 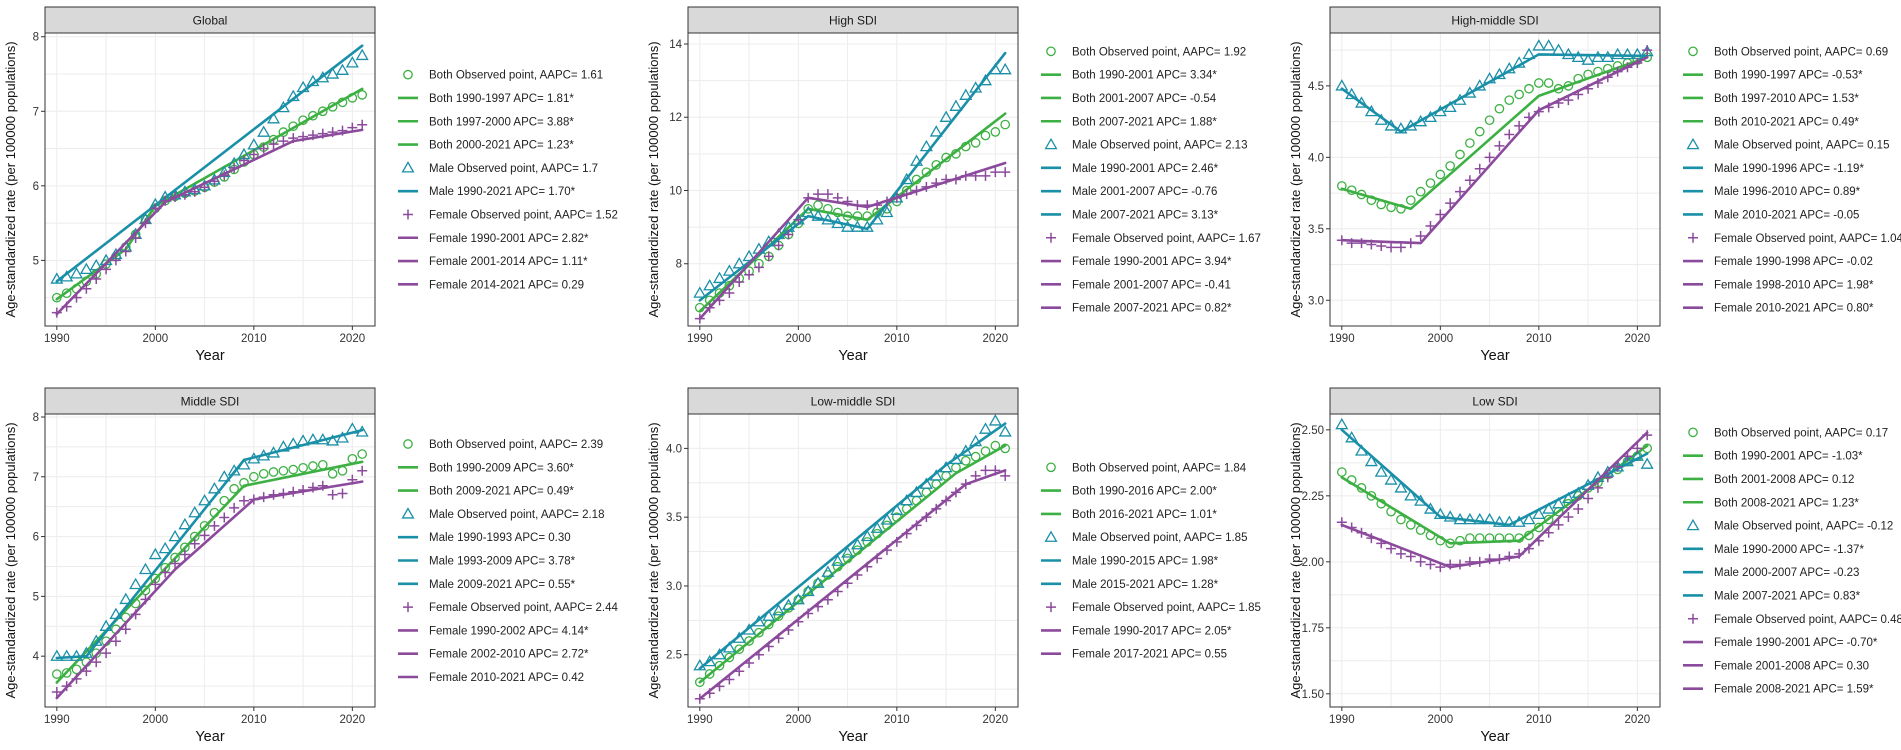 What do you see at coordinates (1787, 192) in the screenshot?
I see `legend-label: Male 1996-2010 APC= 0.89*` at bounding box center [1787, 192].